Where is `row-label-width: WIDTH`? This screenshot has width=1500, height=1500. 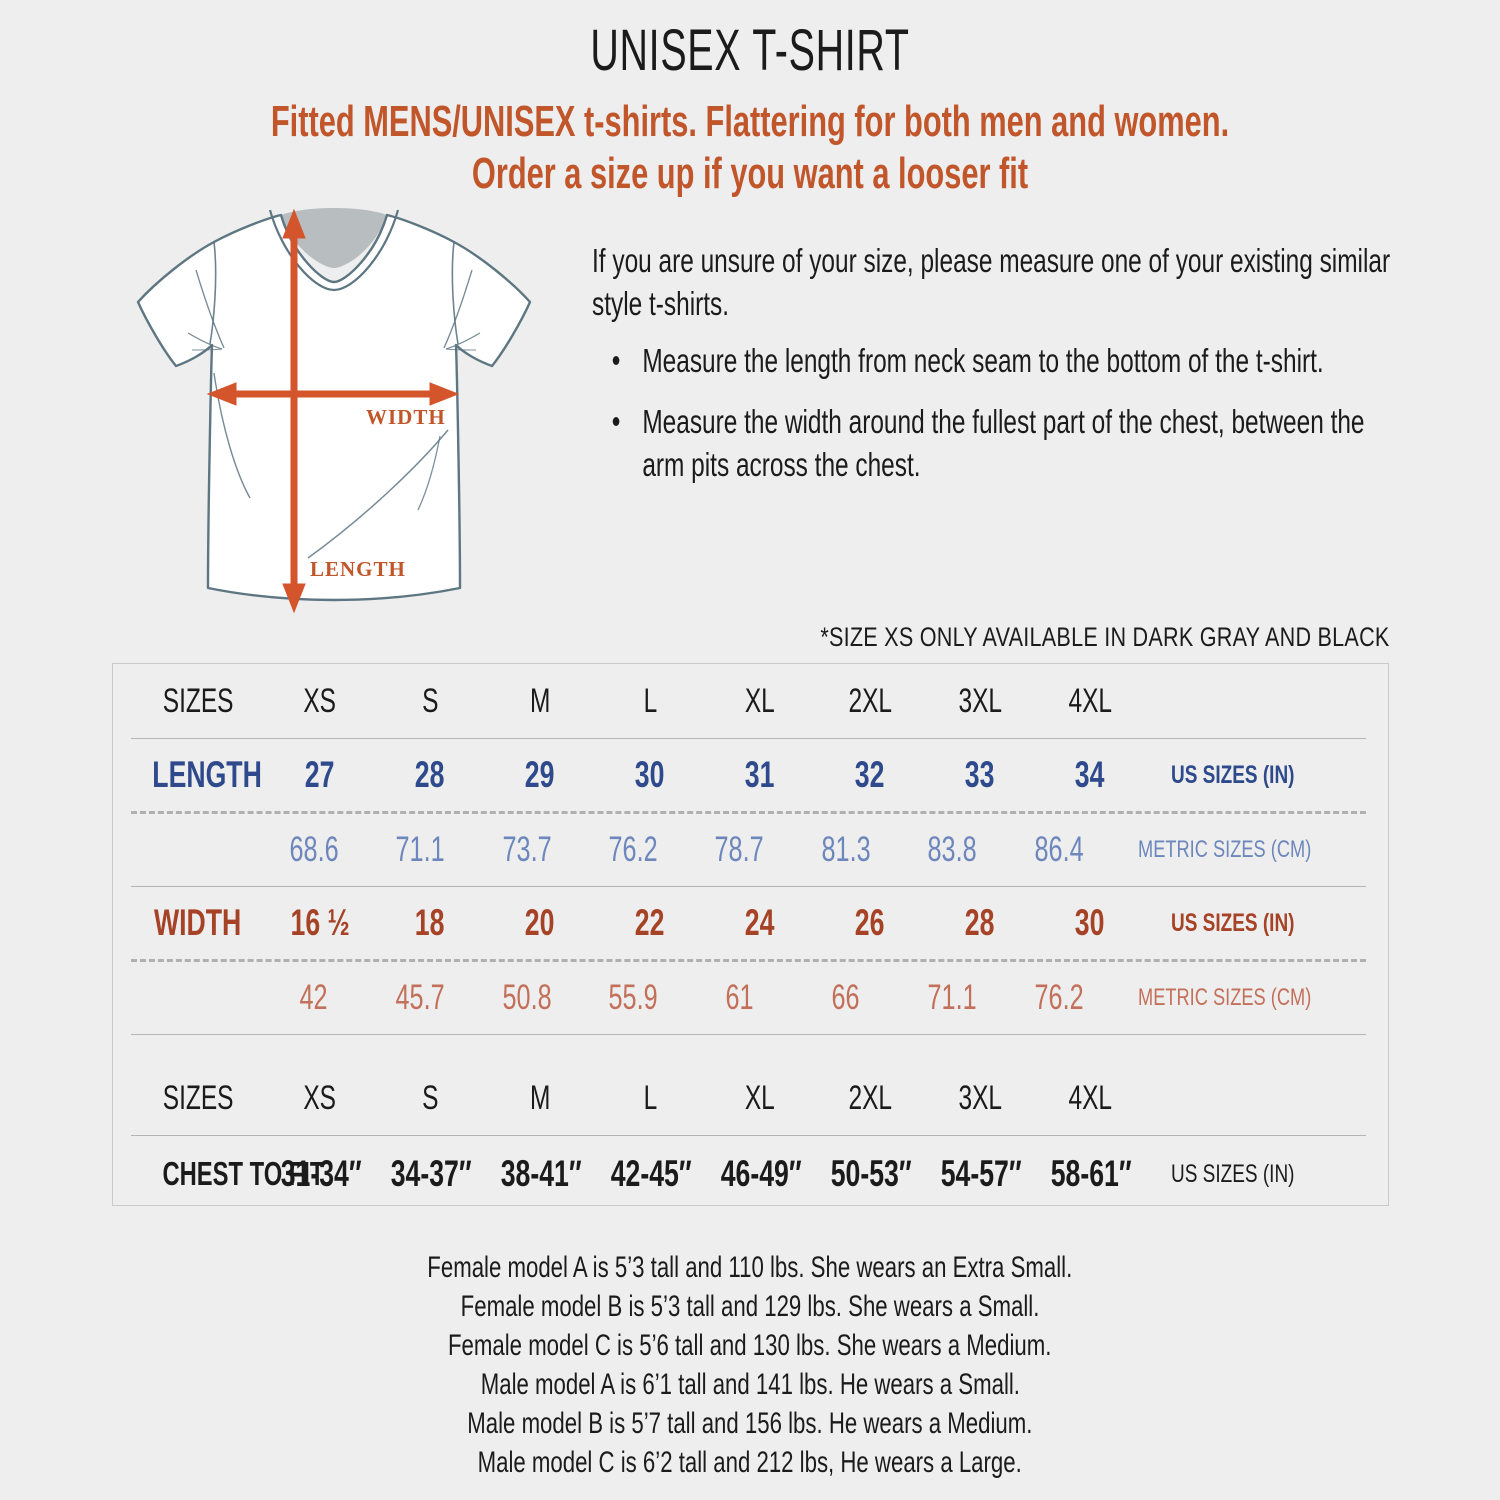
row-label-width: WIDTH is located at coordinates (198, 922).